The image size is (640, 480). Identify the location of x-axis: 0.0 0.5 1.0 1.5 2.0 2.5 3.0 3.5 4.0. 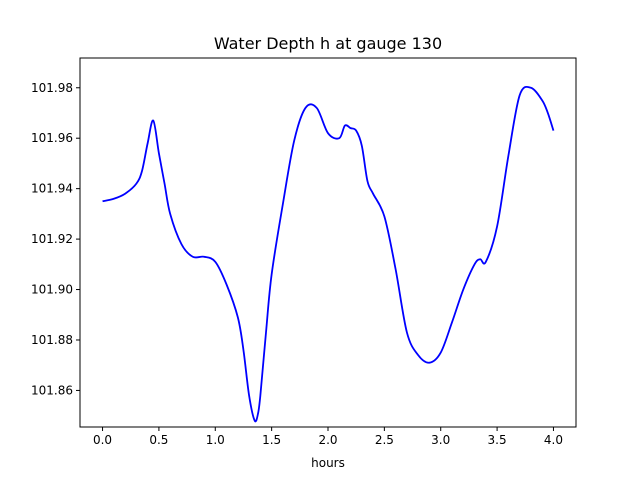
(328, 437).